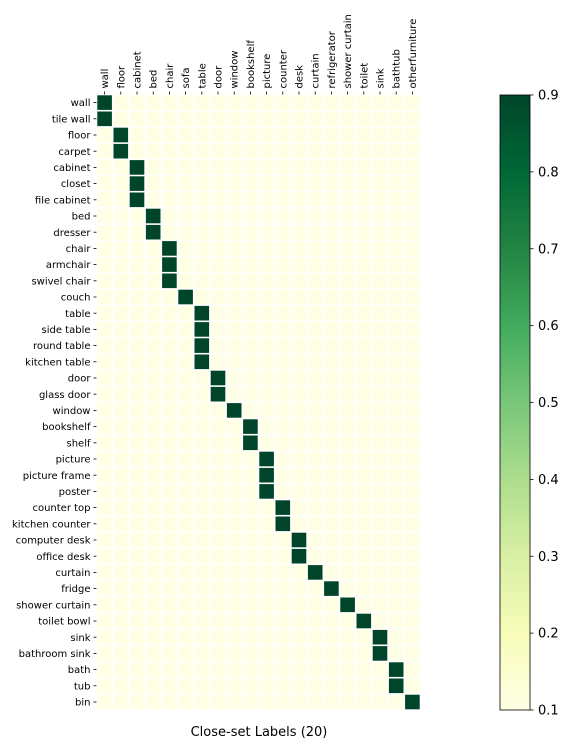 This screenshot has height=745, width=564. I want to click on y-tick-label: window, so click(72, 411).